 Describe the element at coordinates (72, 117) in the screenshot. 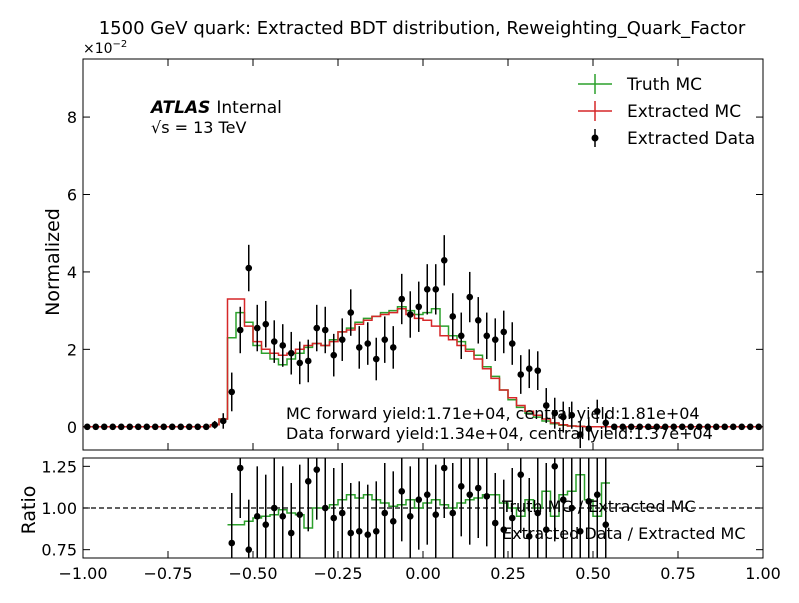

I see `upper-ytick-label: 8` at that location.